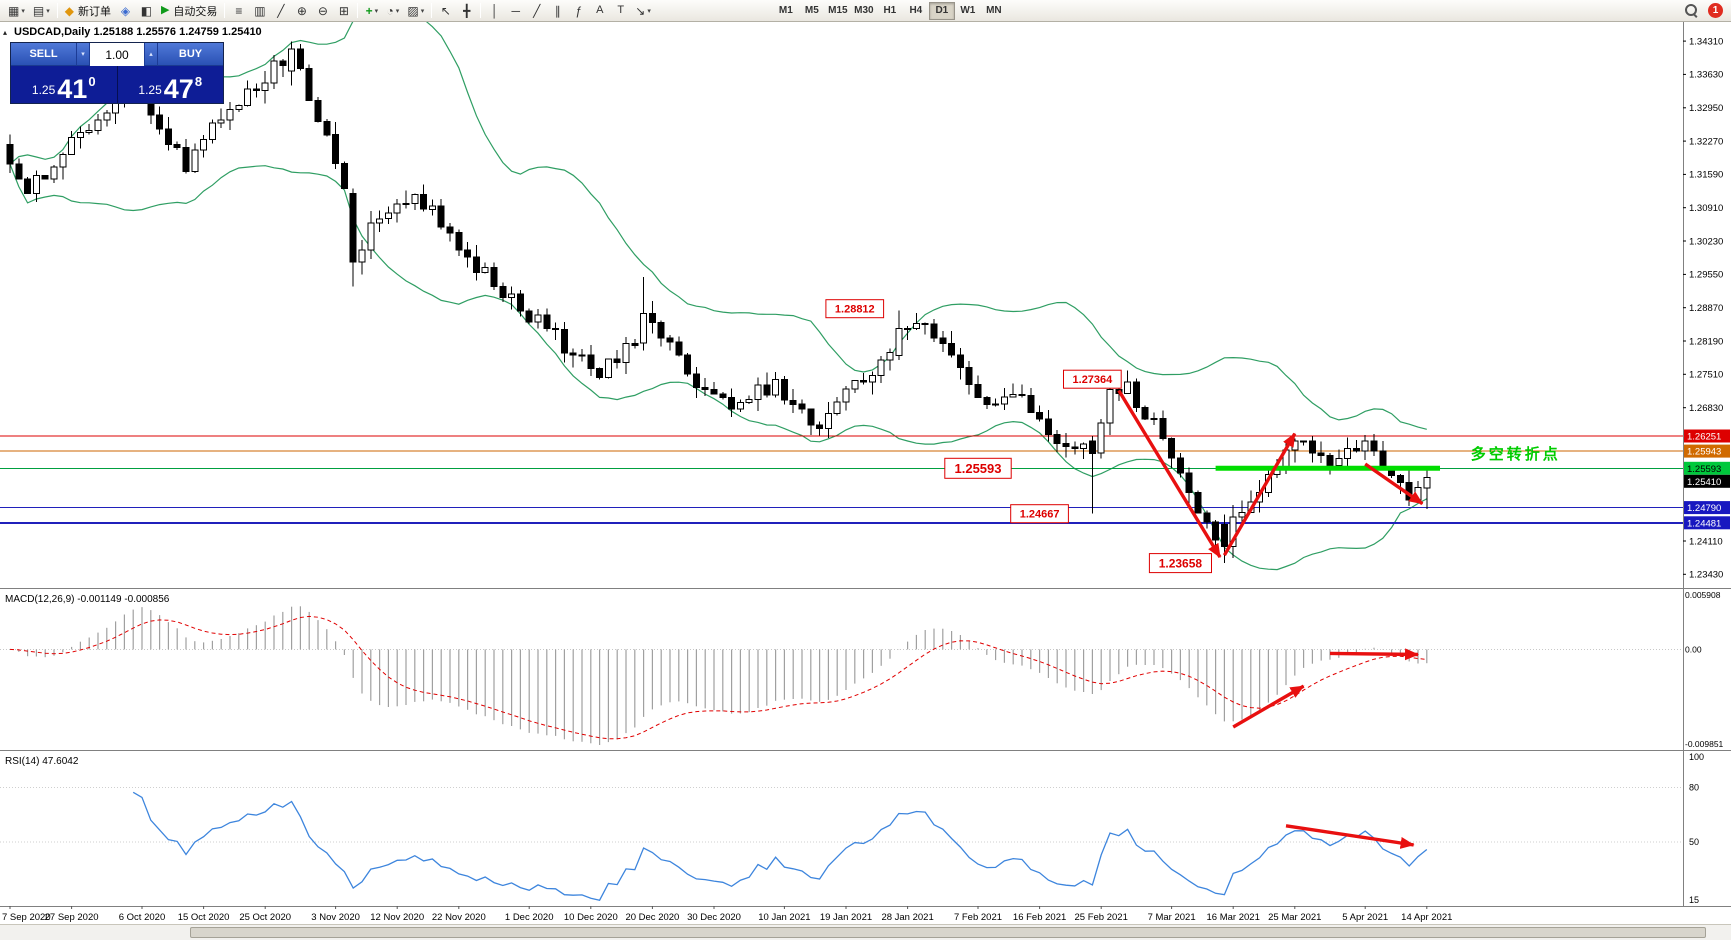  What do you see at coordinates (1715, 10) in the screenshot?
I see `notification-badge: 1` at bounding box center [1715, 10].